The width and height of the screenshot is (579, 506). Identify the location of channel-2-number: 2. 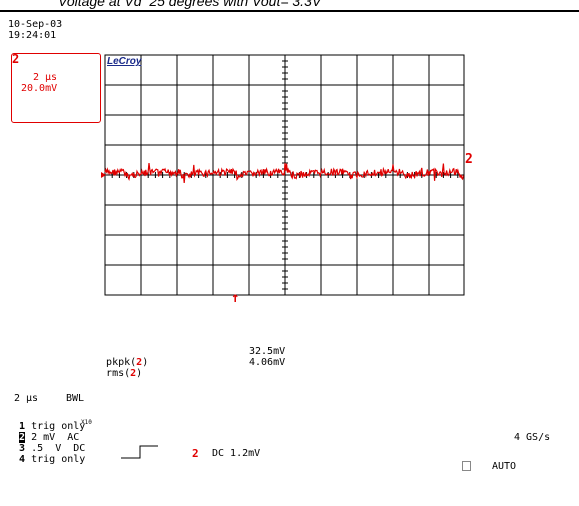
(22, 437).